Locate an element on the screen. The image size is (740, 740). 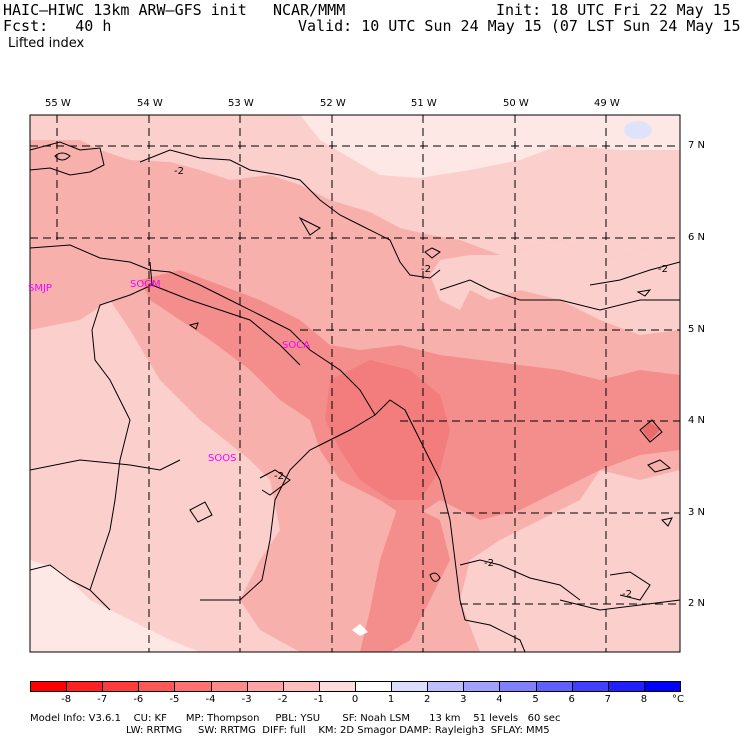
colorbar-tick-label: 8 is located at coordinates (644, 699).